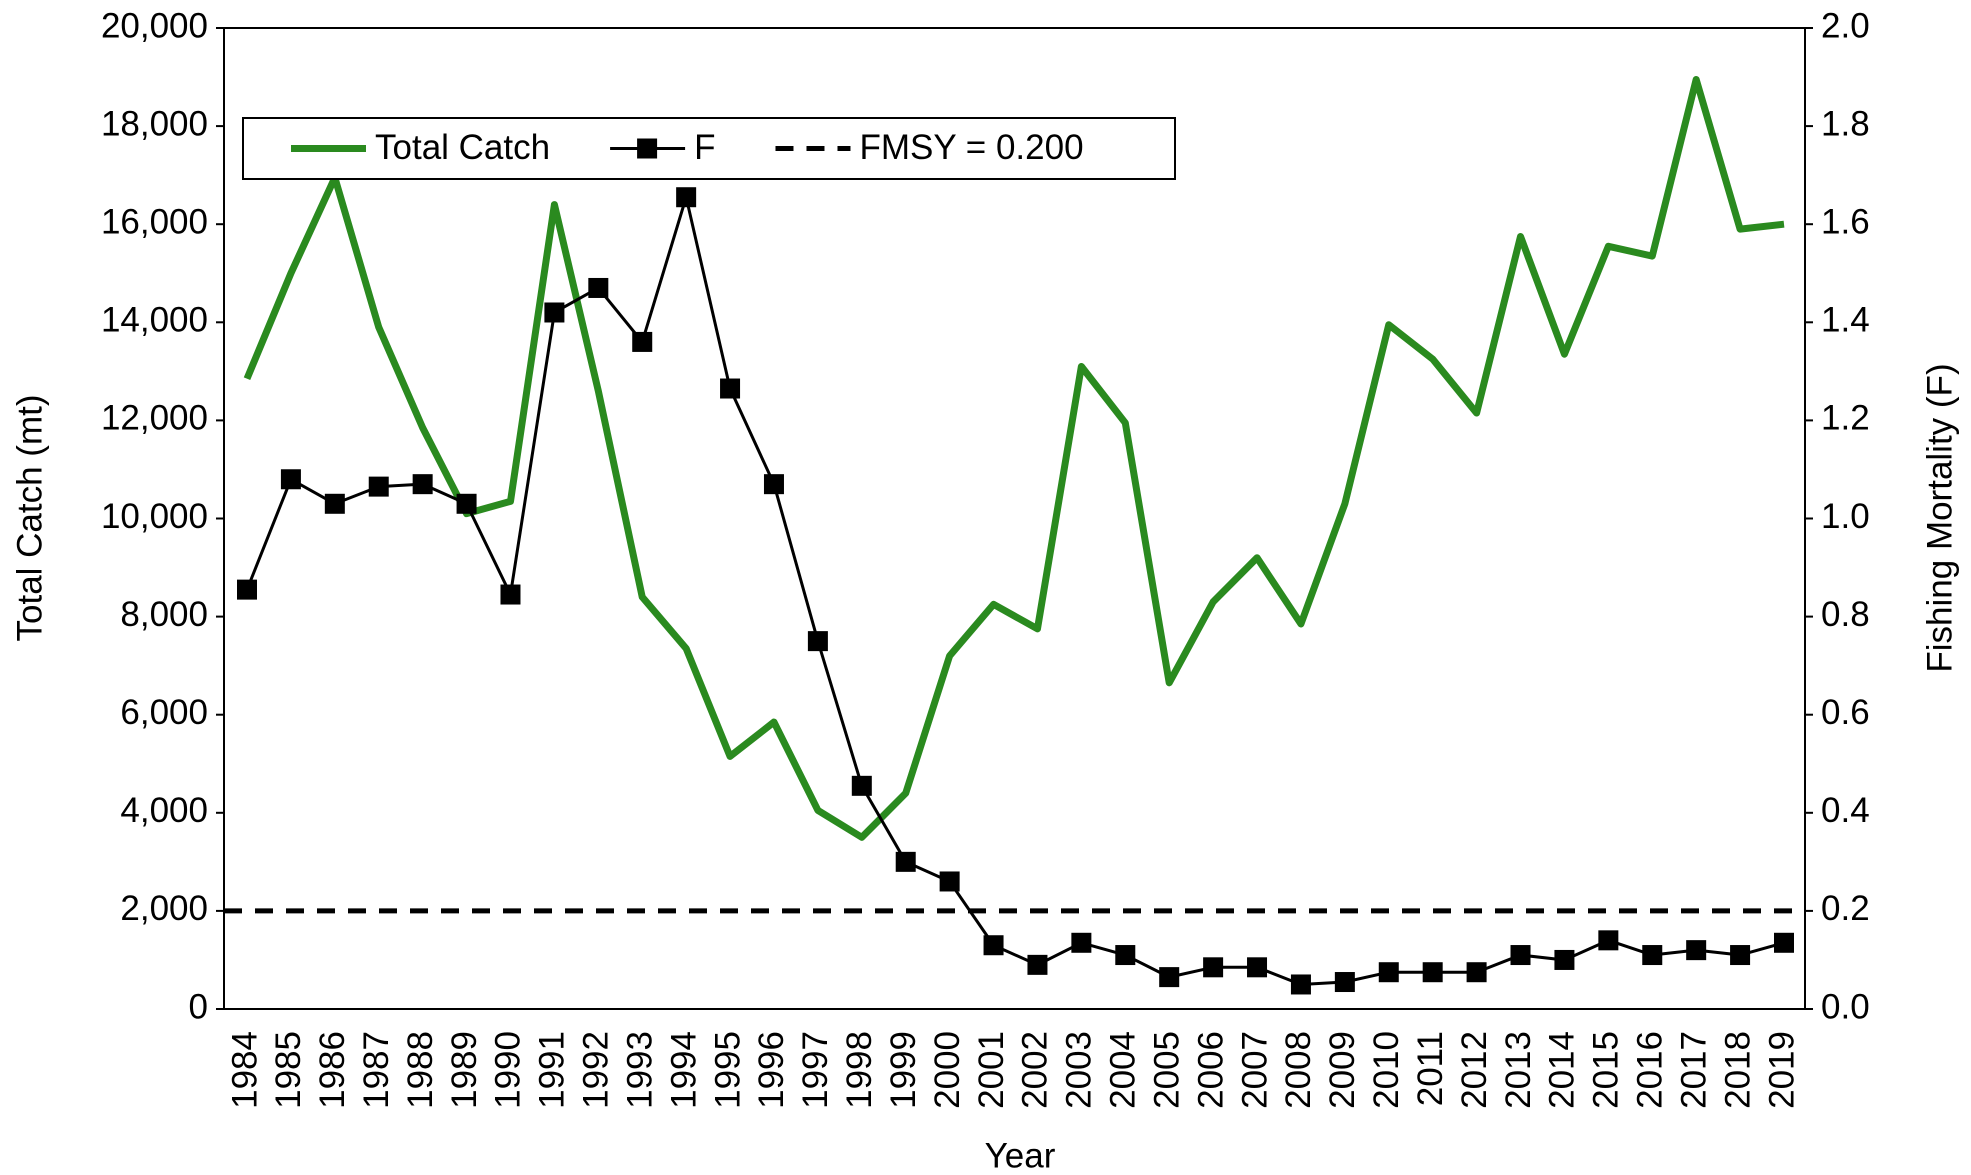 The height and width of the screenshot is (1175, 1971). Describe the element at coordinates (1845, 810) in the screenshot. I see `y2-tick-label: 0.4` at that location.